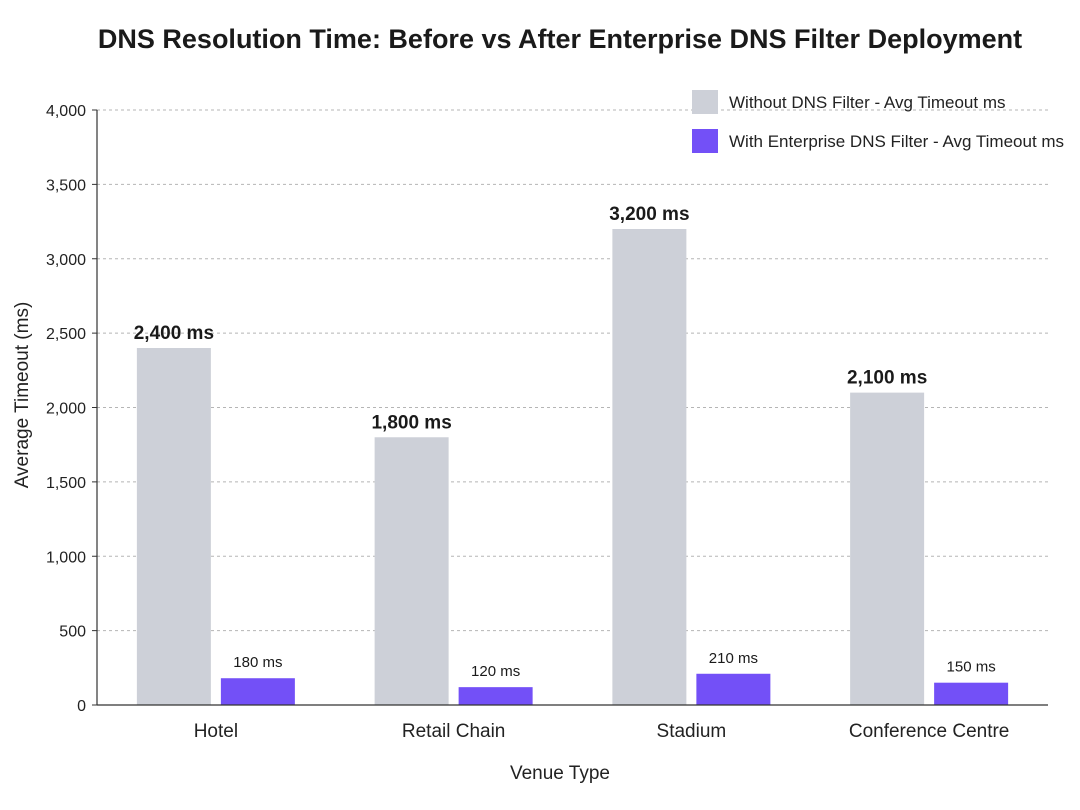 This screenshot has height=810, width=1080. Describe the element at coordinates (81, 706) in the screenshot. I see `y-tick-label: 0` at that location.